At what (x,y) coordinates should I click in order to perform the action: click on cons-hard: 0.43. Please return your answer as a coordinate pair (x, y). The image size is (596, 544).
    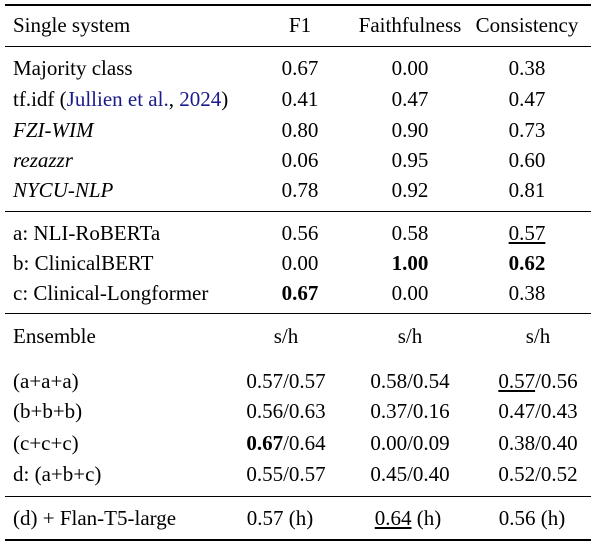
    Looking at the image, I should click on (559, 411).